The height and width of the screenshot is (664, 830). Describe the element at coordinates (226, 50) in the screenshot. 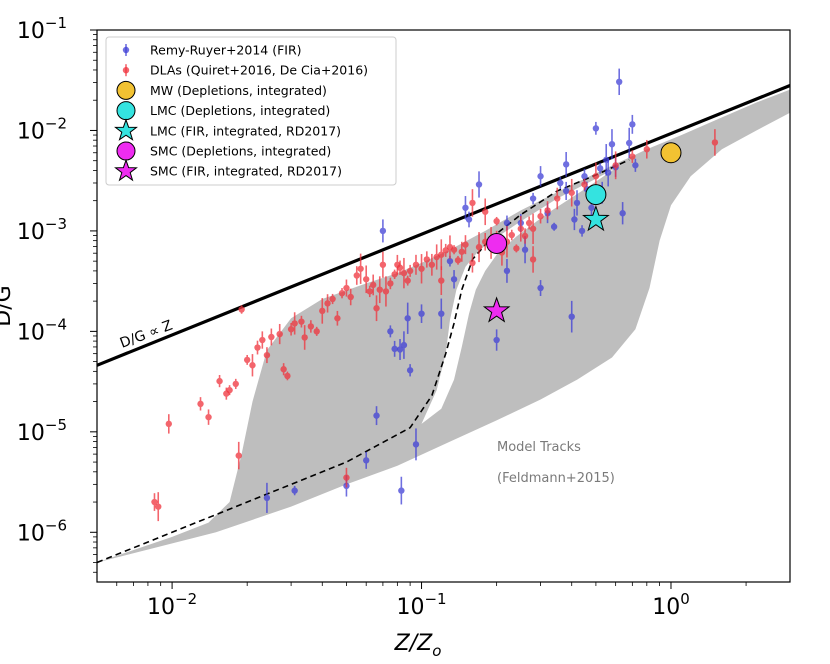

I see `legend-label: Remy-Ruyer+2014 (FIR)` at that location.